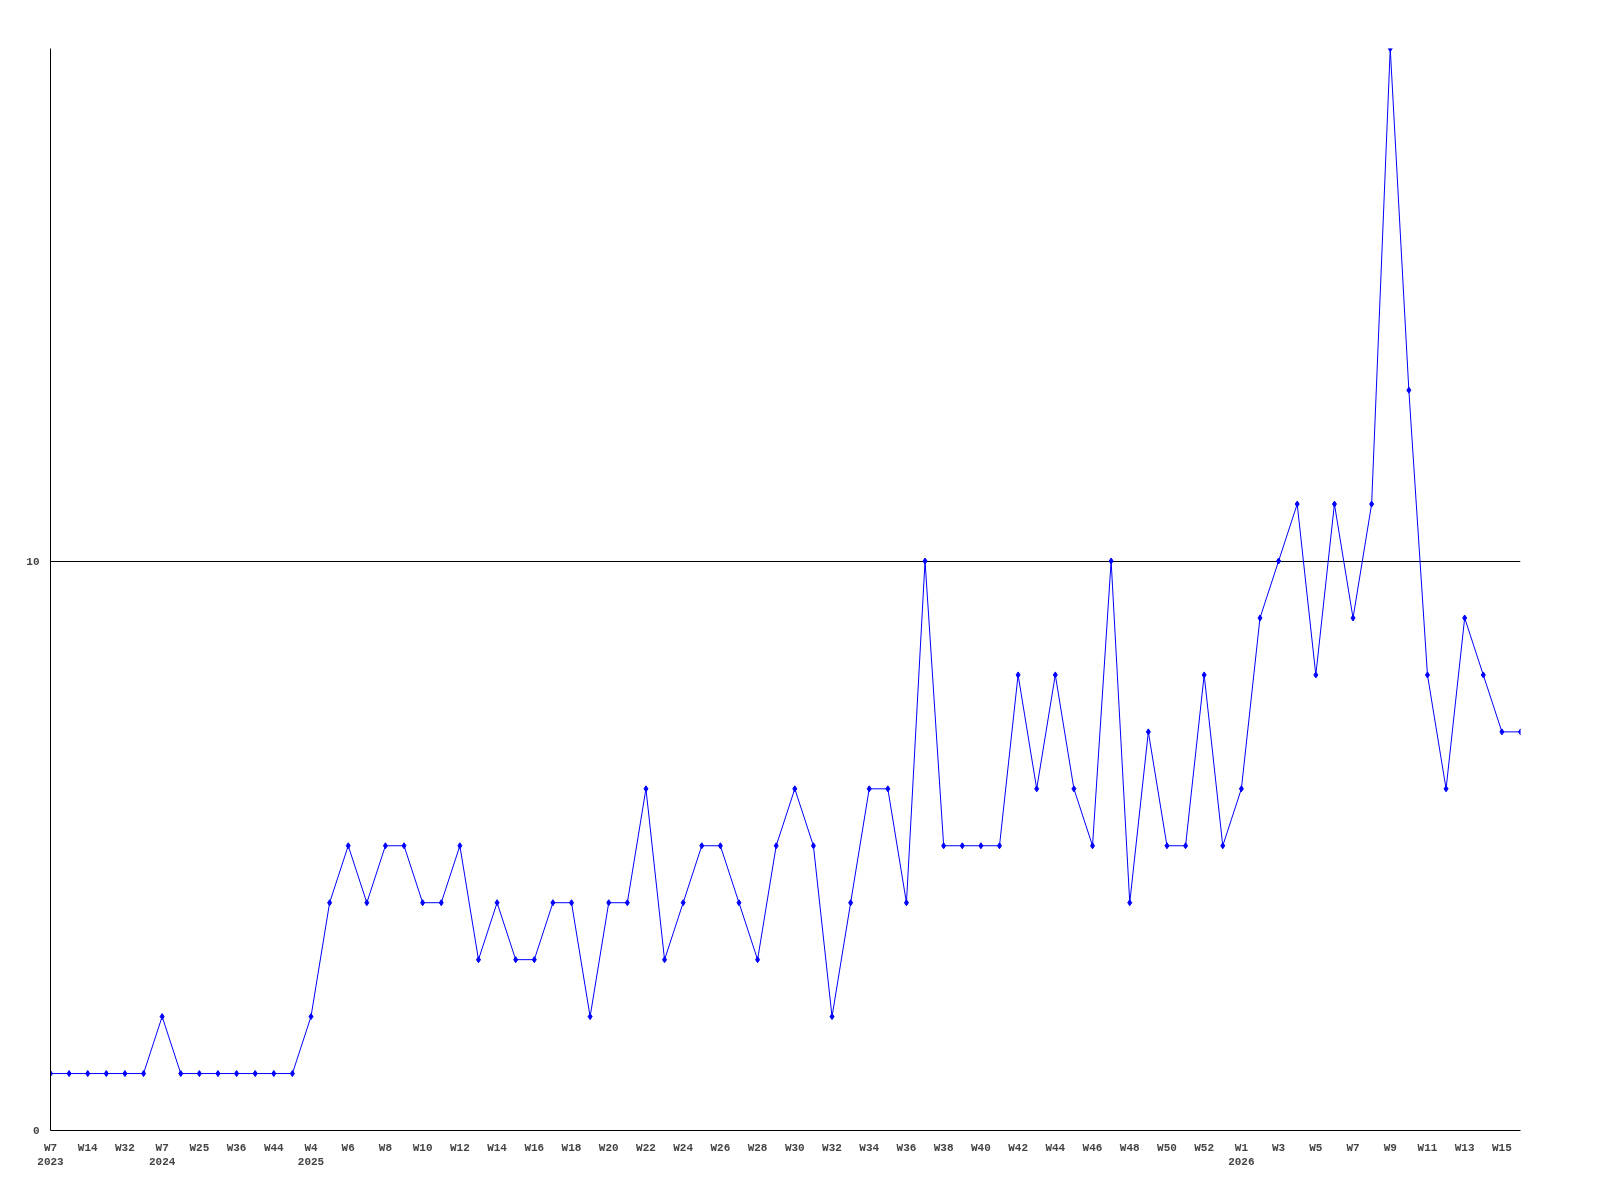  I want to click on x-tick-label: W25, so click(199, 1147).